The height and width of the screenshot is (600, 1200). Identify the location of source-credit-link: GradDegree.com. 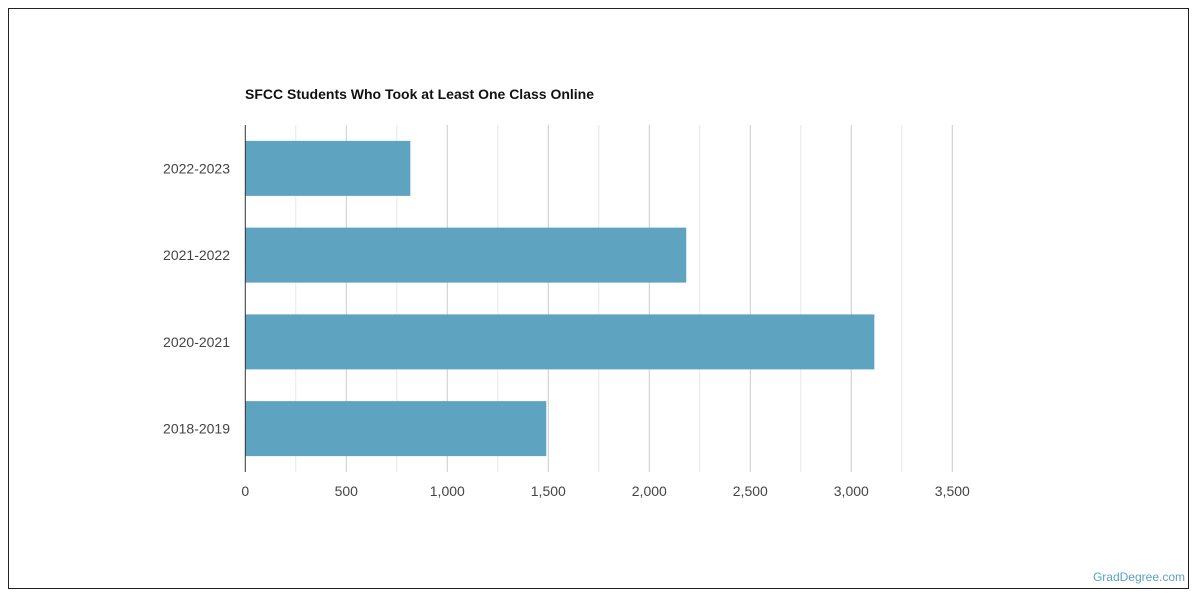
(1138, 577).